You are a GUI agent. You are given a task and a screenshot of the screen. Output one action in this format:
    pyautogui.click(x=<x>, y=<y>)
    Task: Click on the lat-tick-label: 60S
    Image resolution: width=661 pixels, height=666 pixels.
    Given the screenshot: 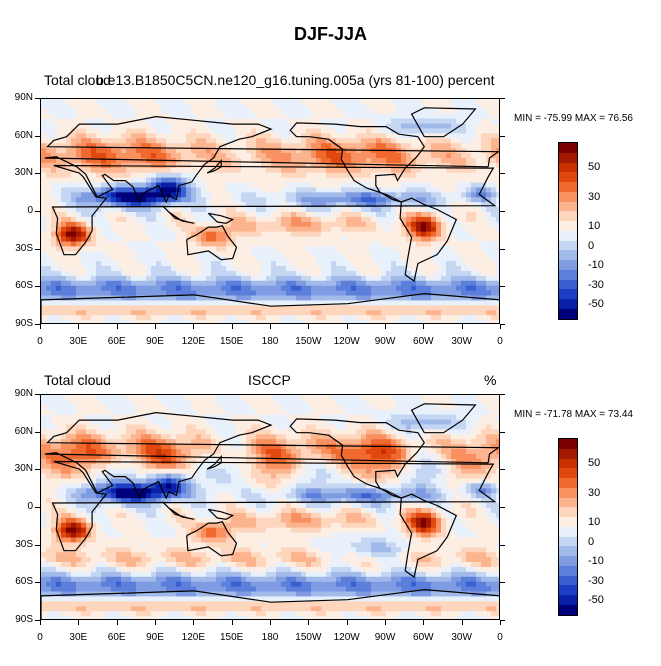 What is the action you would take?
    pyautogui.click(x=24, y=581)
    